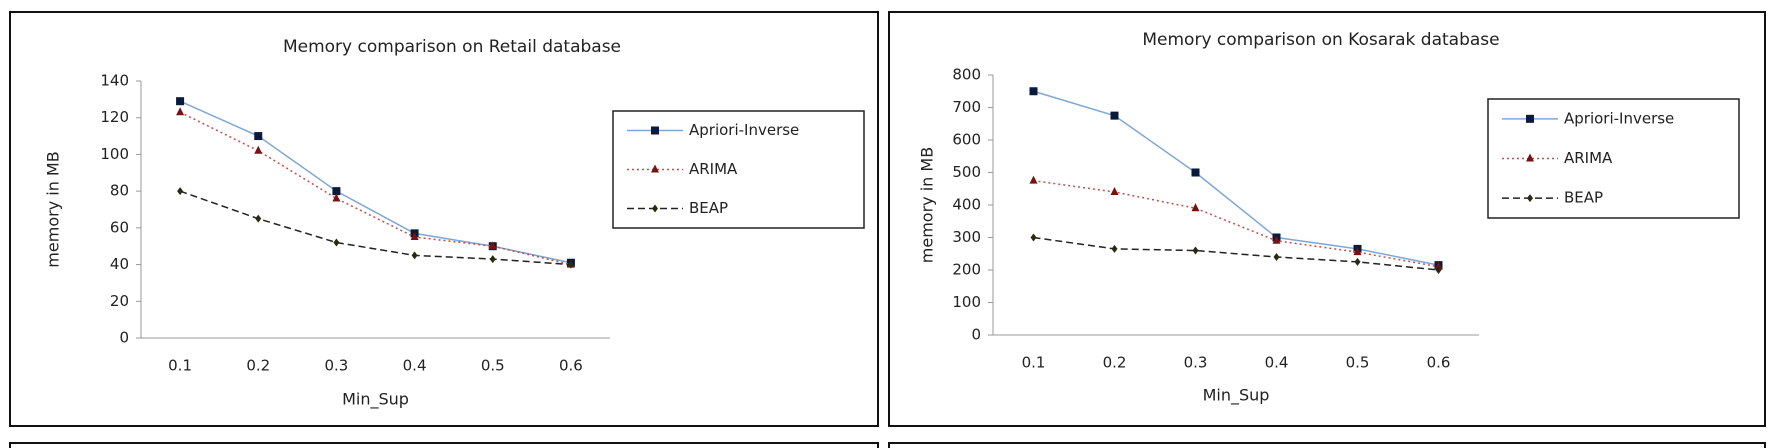  What do you see at coordinates (966, 237) in the screenshot?
I see `y-tick-label: 300` at bounding box center [966, 237].